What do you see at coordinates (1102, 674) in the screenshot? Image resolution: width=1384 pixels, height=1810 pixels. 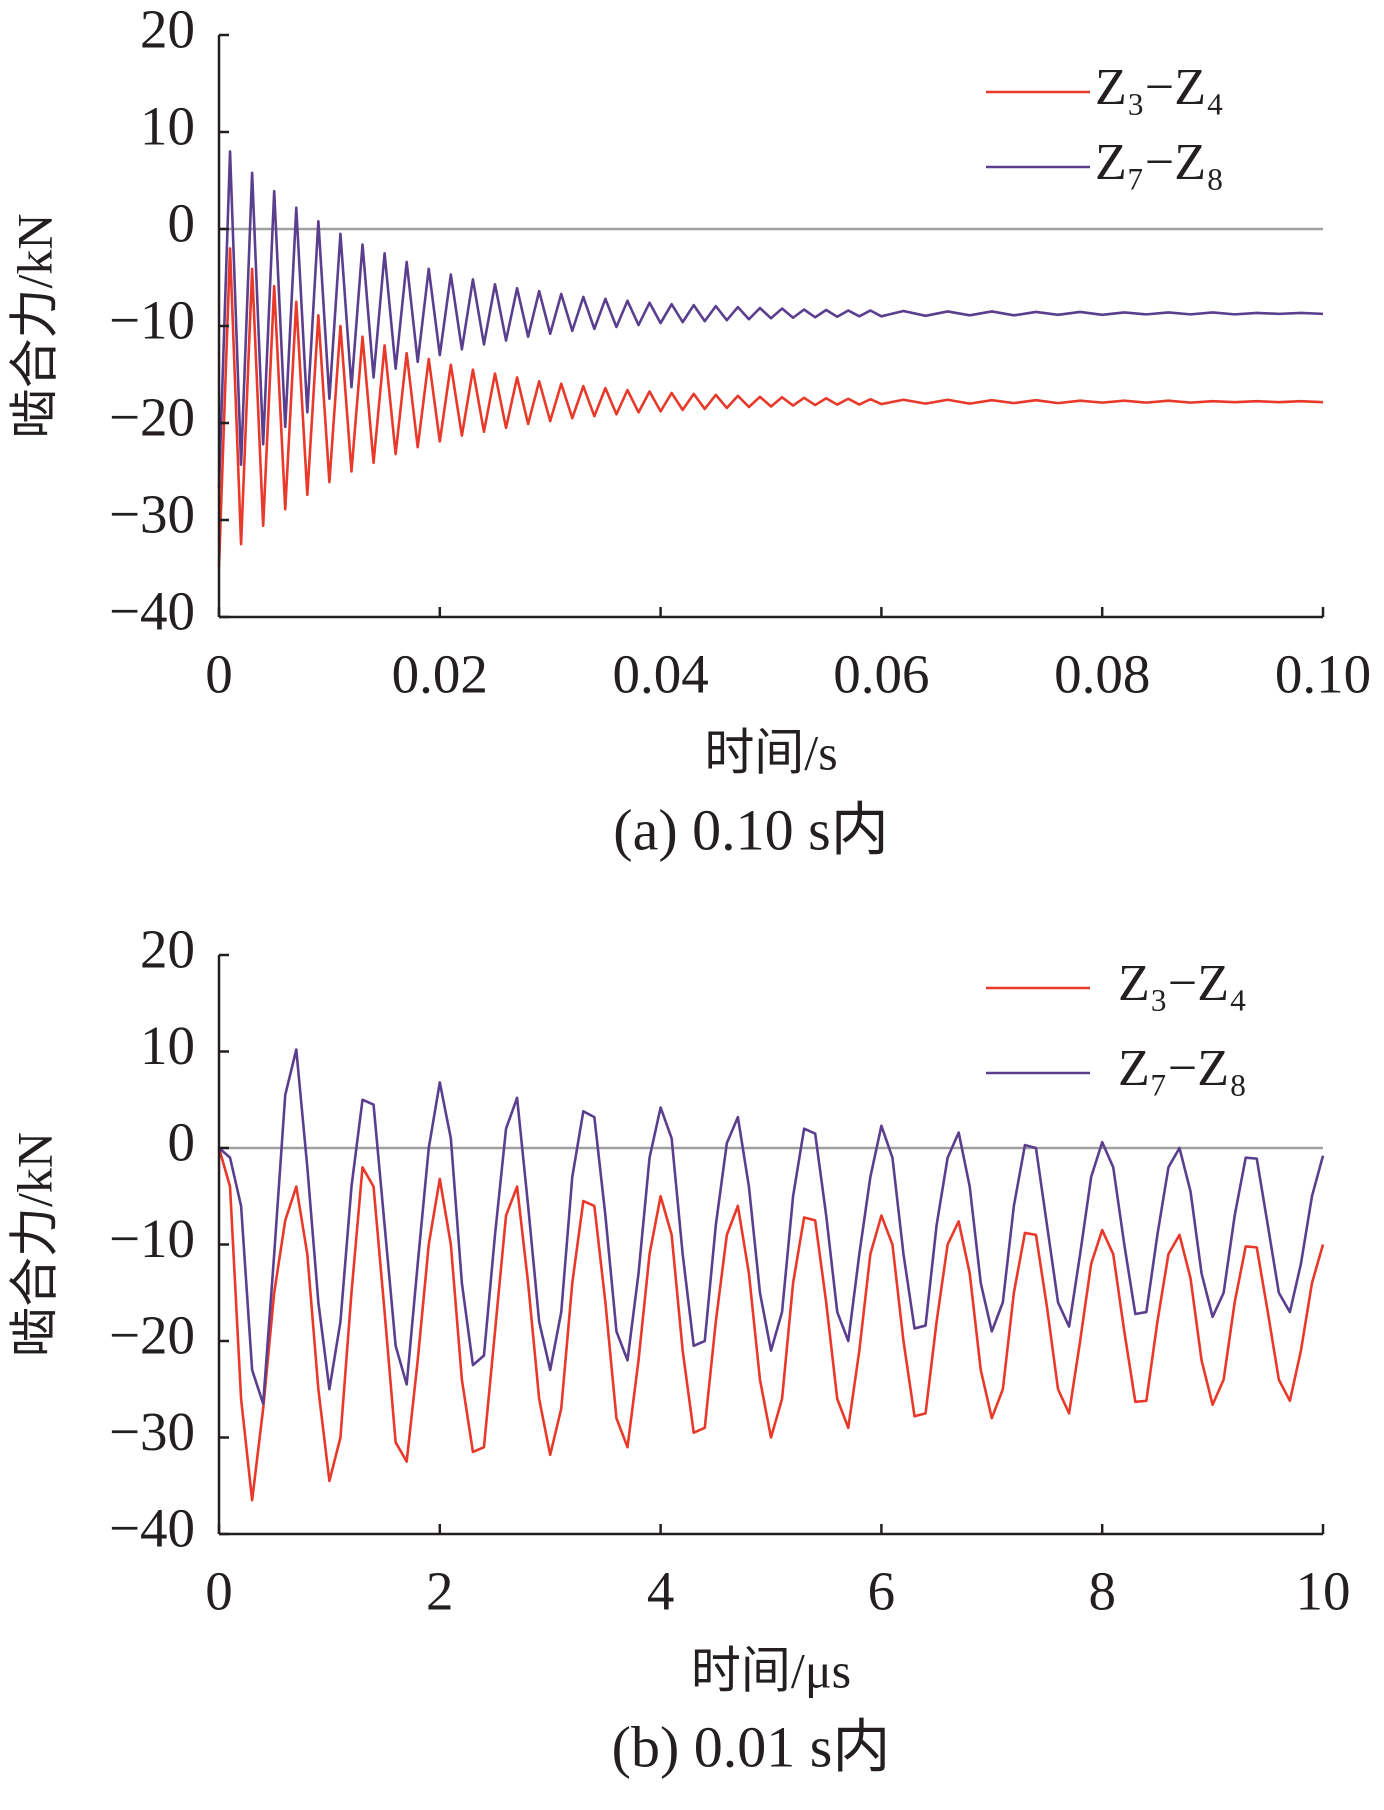 I see `x-tick-label: 0.08` at bounding box center [1102, 674].